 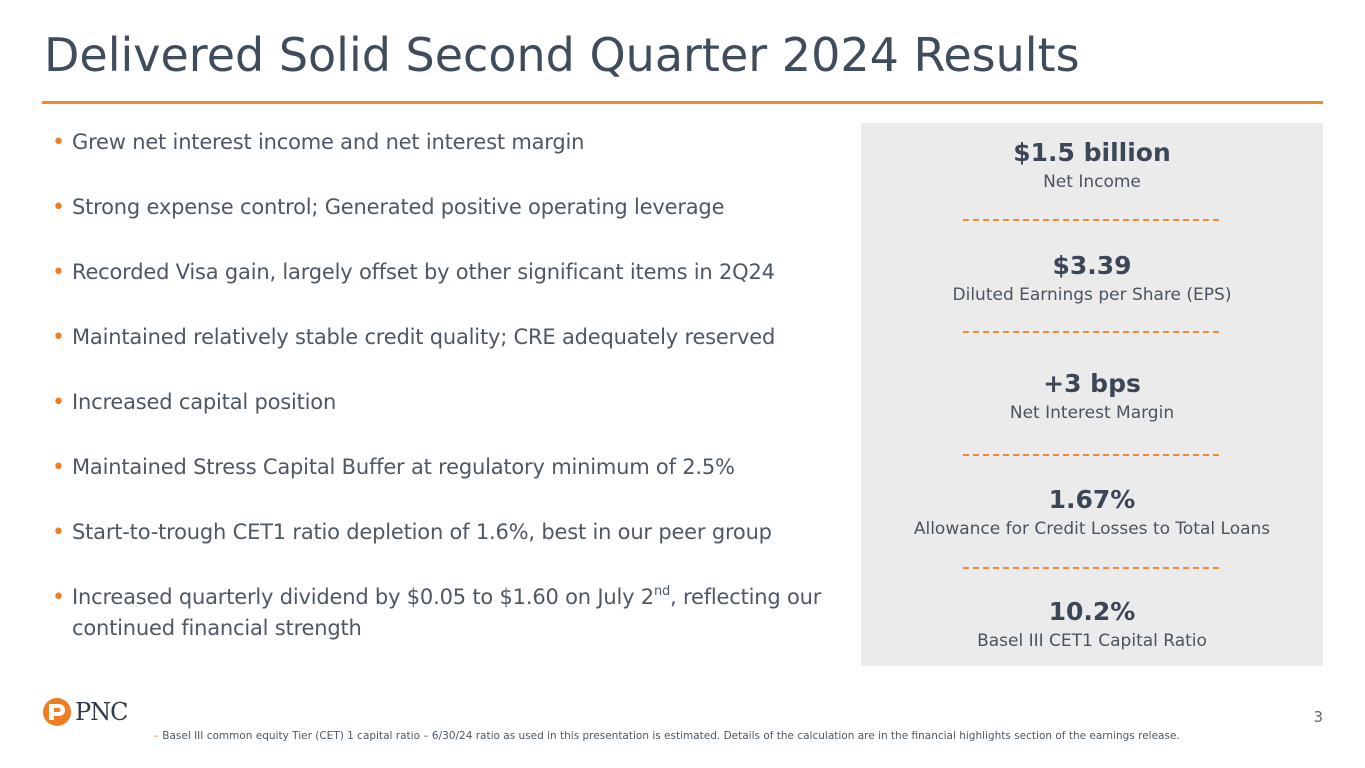 What do you see at coordinates (57, 712) in the screenshot?
I see `pnc-logo-mark-icon` at bounding box center [57, 712].